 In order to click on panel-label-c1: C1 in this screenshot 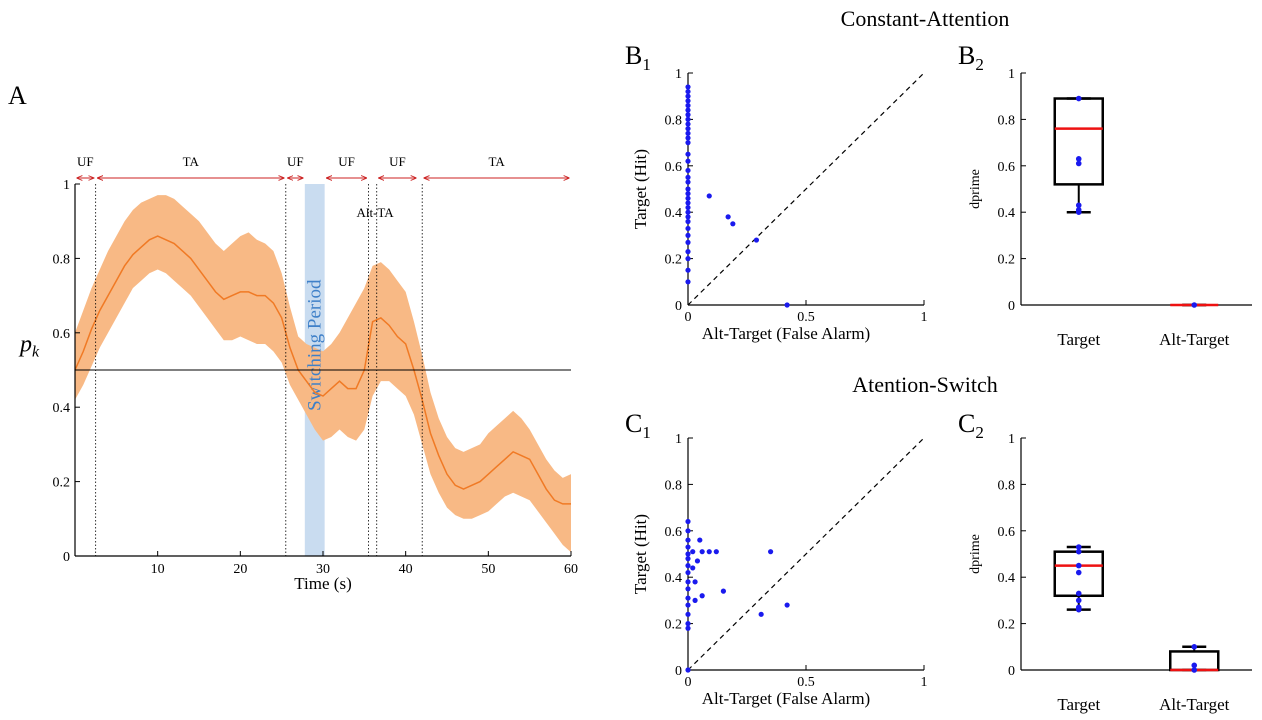, I will do `click(638, 425)`.